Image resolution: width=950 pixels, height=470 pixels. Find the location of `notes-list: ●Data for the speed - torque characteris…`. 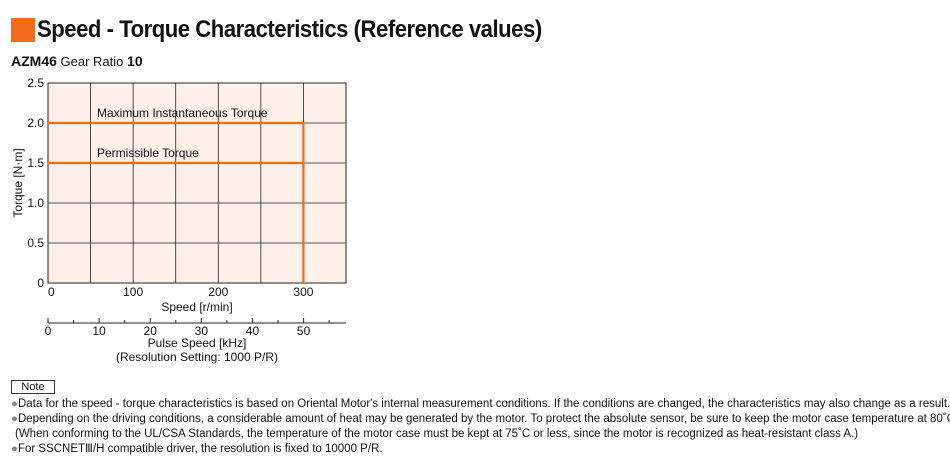

notes-list: ●Data for the speed - torque characteris… is located at coordinates (480, 427).